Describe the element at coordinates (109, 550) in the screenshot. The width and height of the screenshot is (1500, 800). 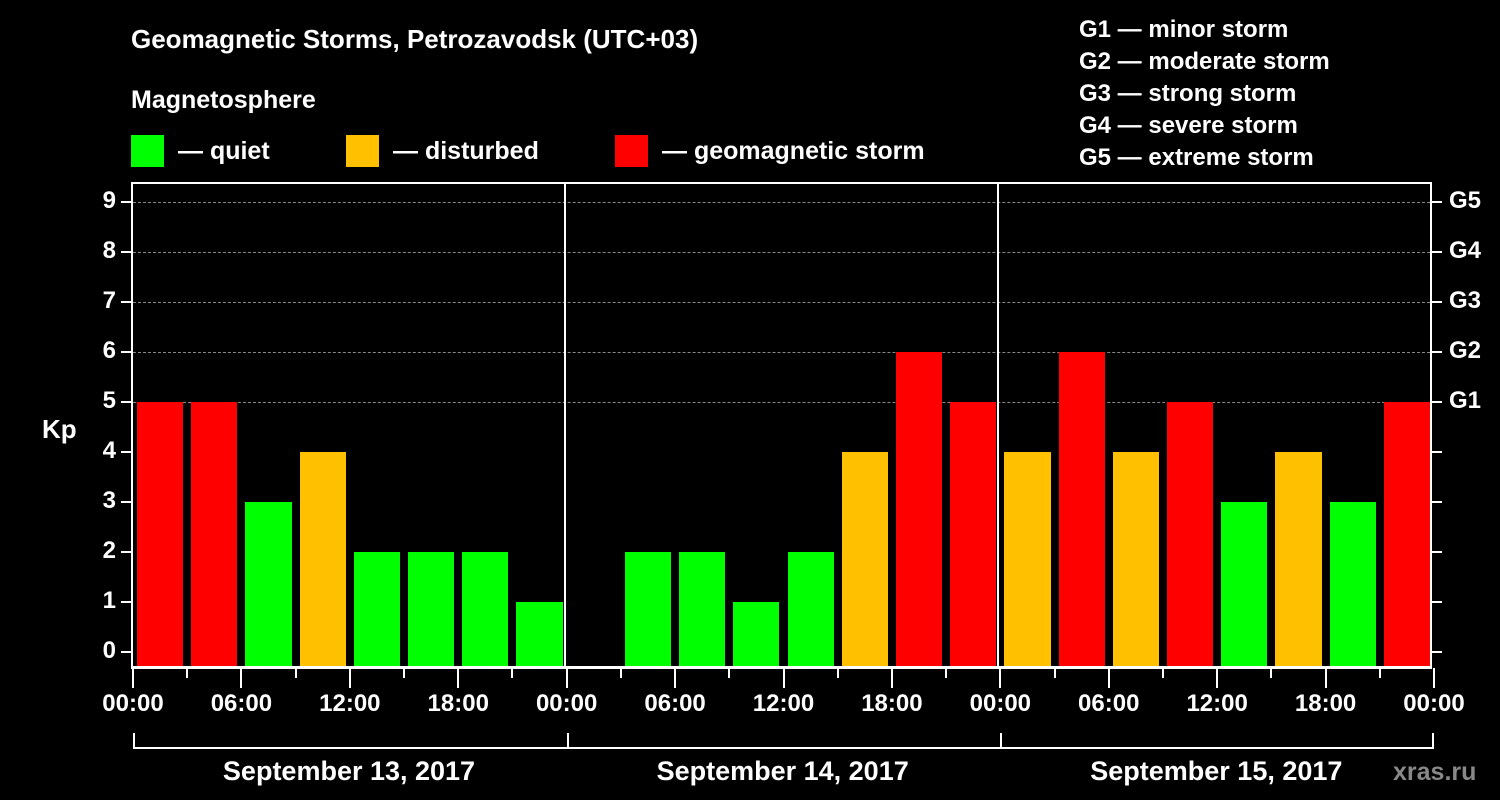
I see `y-tick-label: 2` at that location.